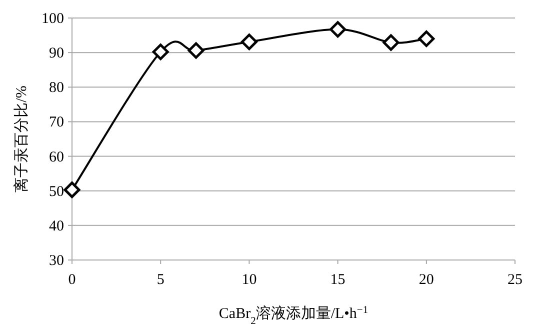 Image resolution: width=539 pixels, height=331 pixels. Describe the element at coordinates (160, 280) in the screenshot. I see `x-tick-label: 5` at that location.